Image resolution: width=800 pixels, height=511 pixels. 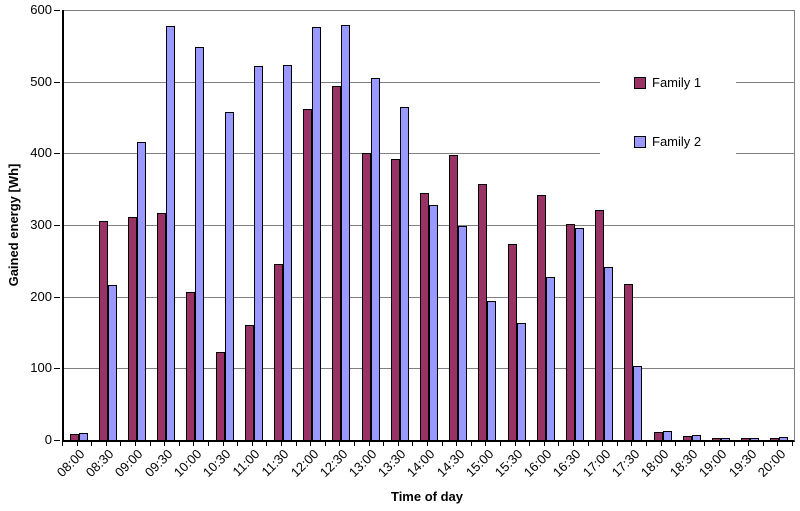 What do you see at coordinates (337, 263) in the screenshot?
I see `bar-family1-12:30` at bounding box center [337, 263].